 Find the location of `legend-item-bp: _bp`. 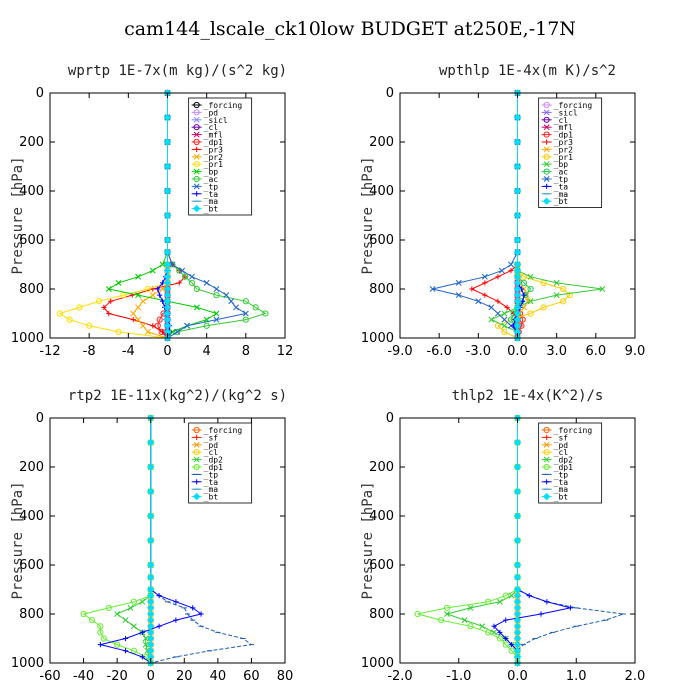

legend-item-bp: _bp is located at coordinates (205, 172).